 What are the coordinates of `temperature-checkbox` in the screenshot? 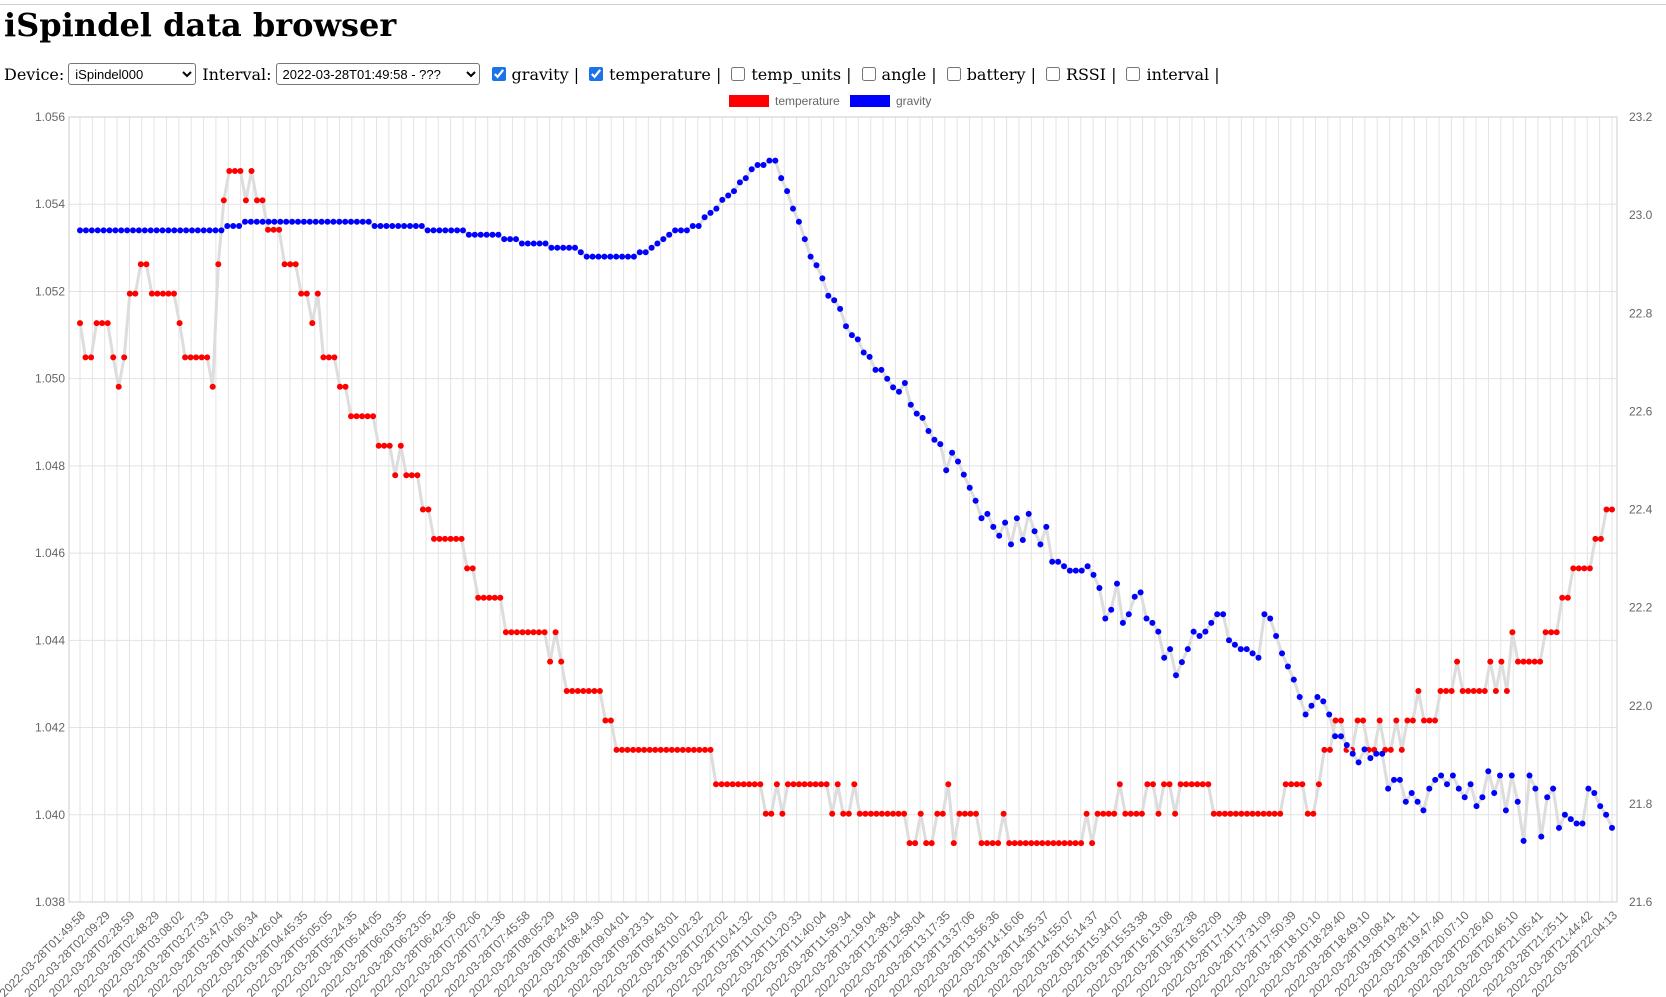 It's located at (596, 74).